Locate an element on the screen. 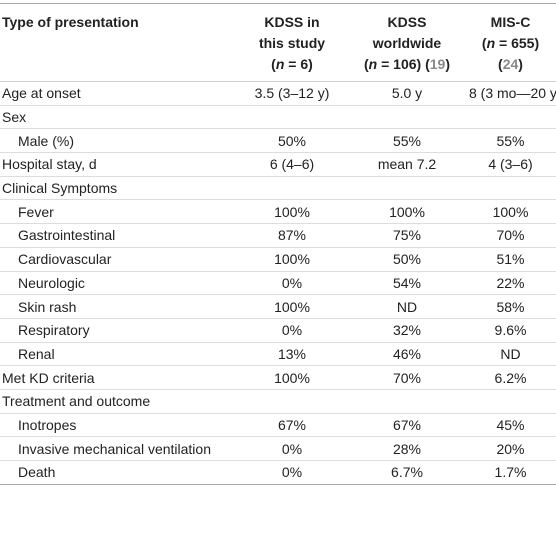  table-row: Male (%) 50% 55% 55% is located at coordinates (278, 141).